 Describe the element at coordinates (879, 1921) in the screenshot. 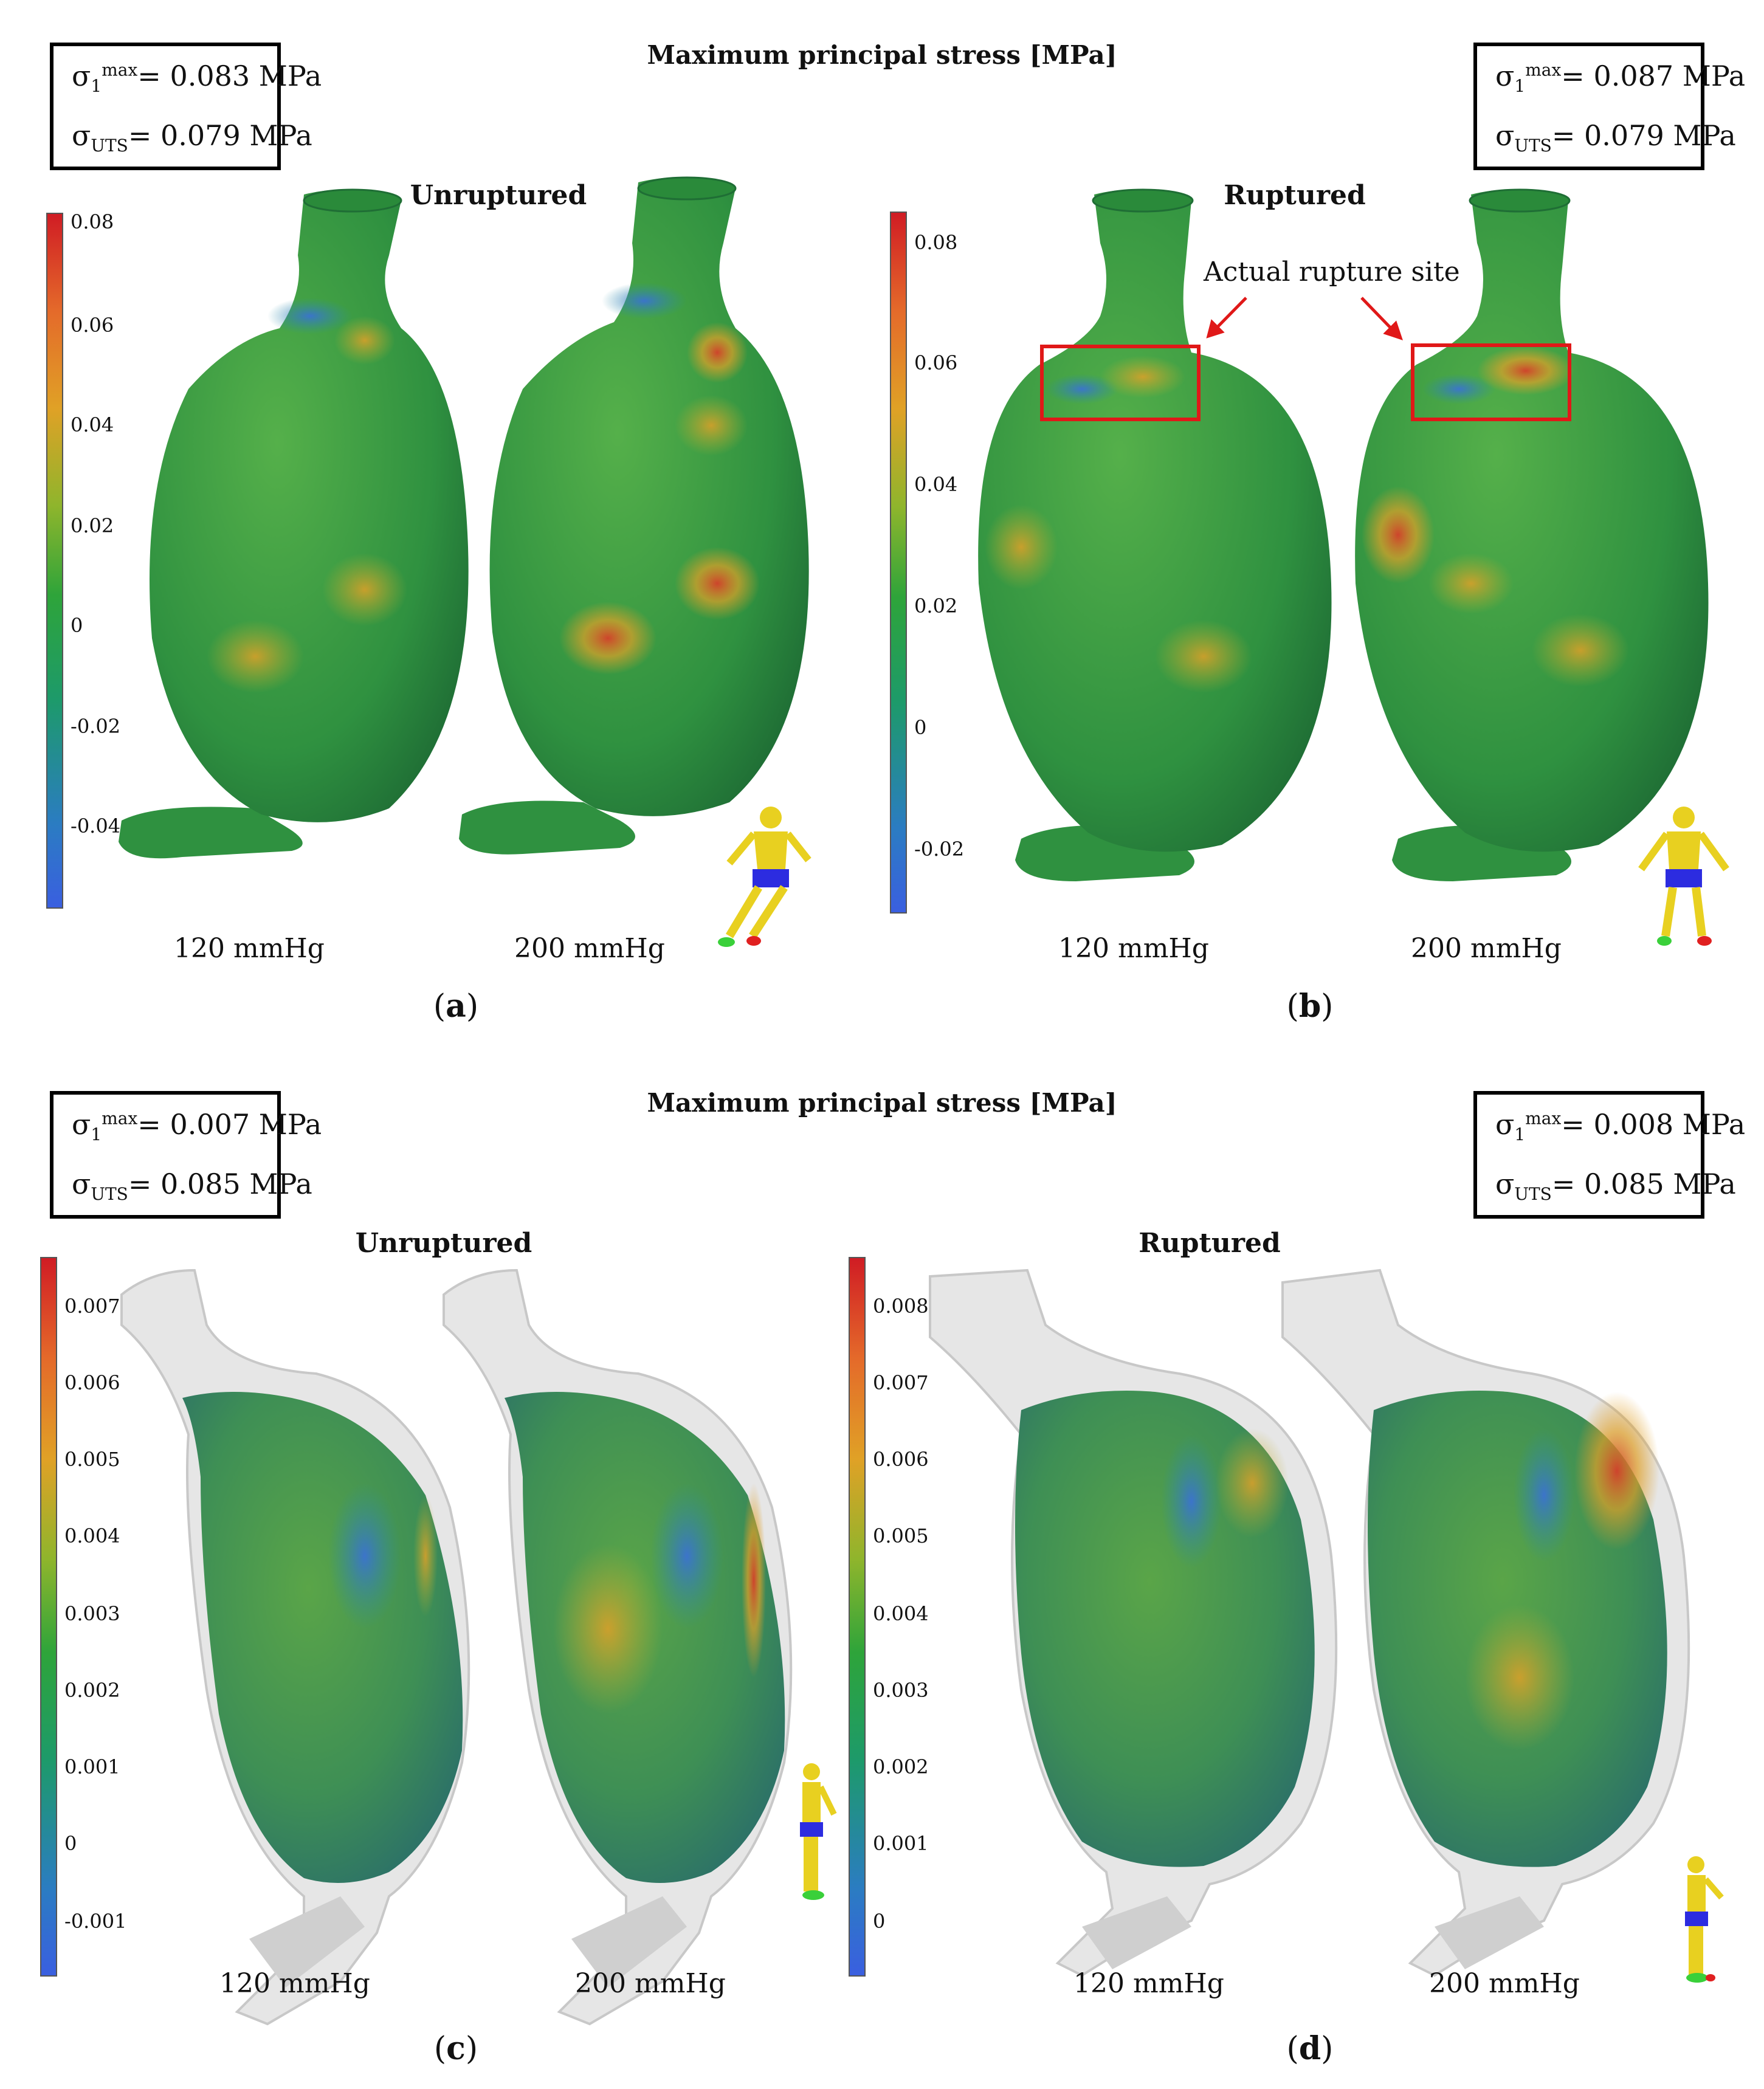

I see `colorbar-d-tick: 0` at that location.